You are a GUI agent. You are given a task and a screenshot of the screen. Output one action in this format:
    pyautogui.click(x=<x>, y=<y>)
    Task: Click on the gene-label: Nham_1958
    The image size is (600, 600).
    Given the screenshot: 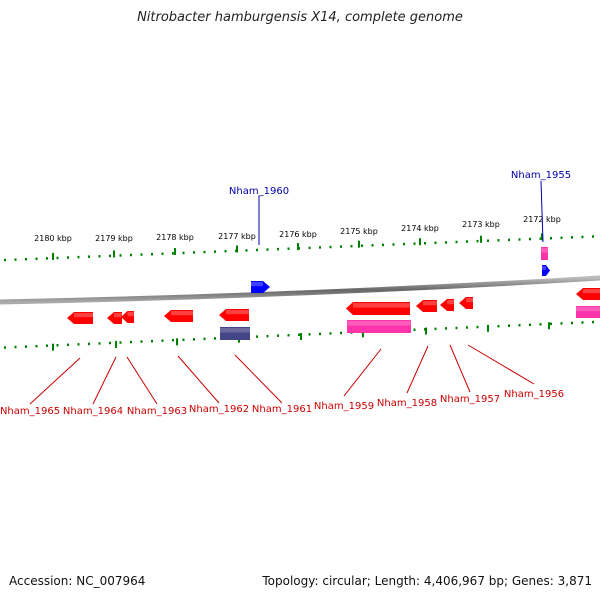 What is the action you would take?
    pyautogui.click(x=407, y=403)
    